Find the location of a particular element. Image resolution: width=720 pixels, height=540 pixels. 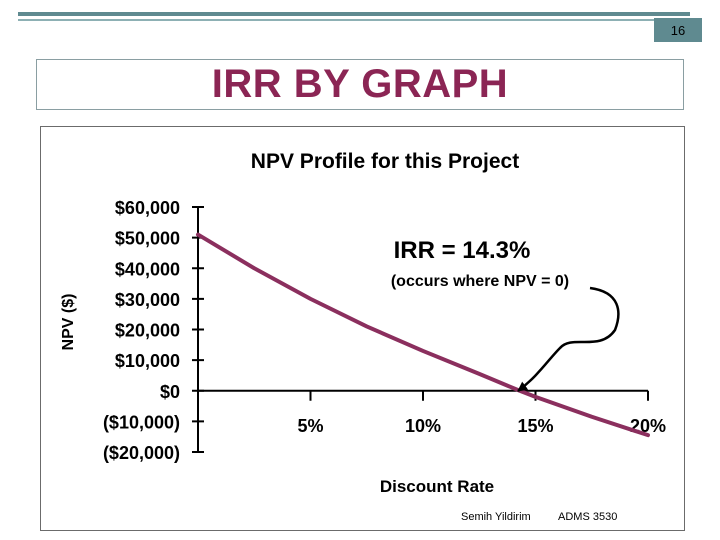

irr-annotation-note: (occurs where NPV = 0) is located at coordinates (480, 281).